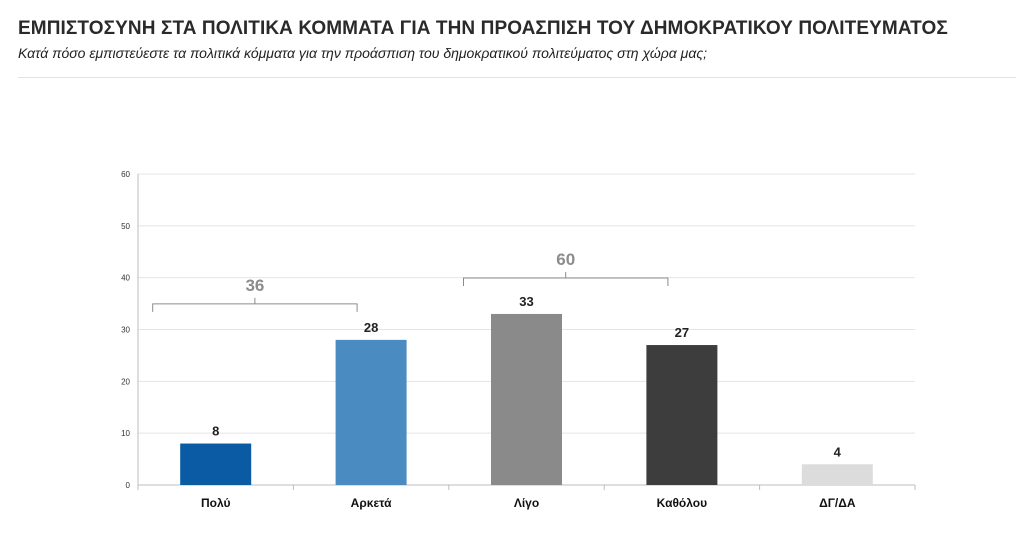 The width and height of the screenshot is (1024, 537). What do you see at coordinates (565, 259) in the screenshot?
I see `group-total-label: 60` at bounding box center [565, 259].